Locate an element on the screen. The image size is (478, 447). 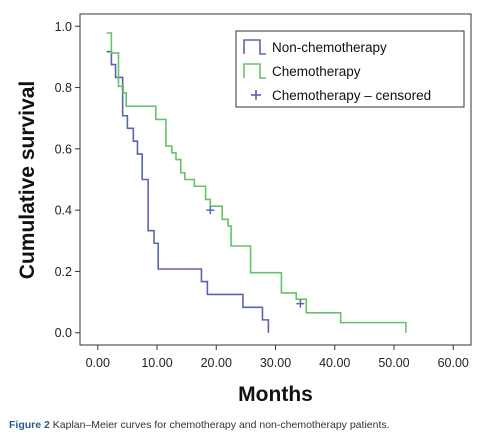
legend-label: Chemotherapy – censored is located at coordinates (351, 95).